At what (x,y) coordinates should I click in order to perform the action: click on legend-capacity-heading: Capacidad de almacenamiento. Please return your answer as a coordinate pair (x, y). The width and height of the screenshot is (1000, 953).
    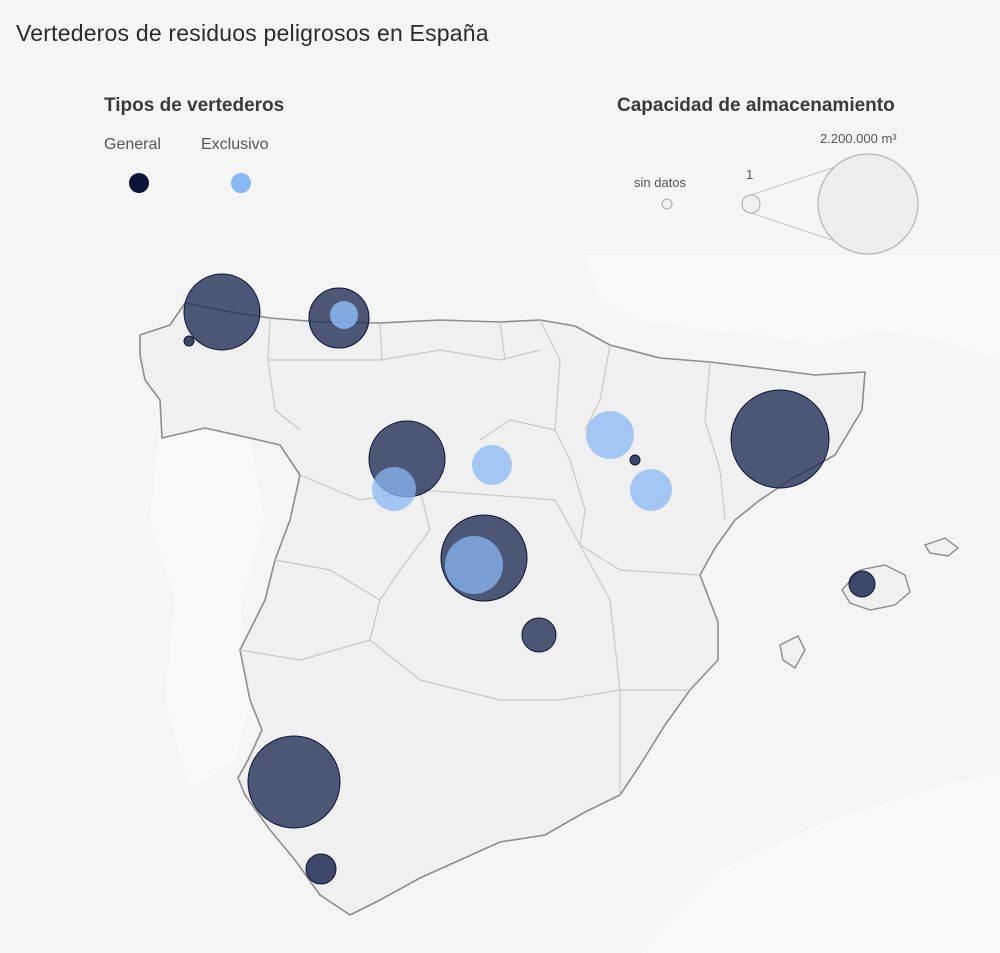
    Looking at the image, I should click on (756, 105).